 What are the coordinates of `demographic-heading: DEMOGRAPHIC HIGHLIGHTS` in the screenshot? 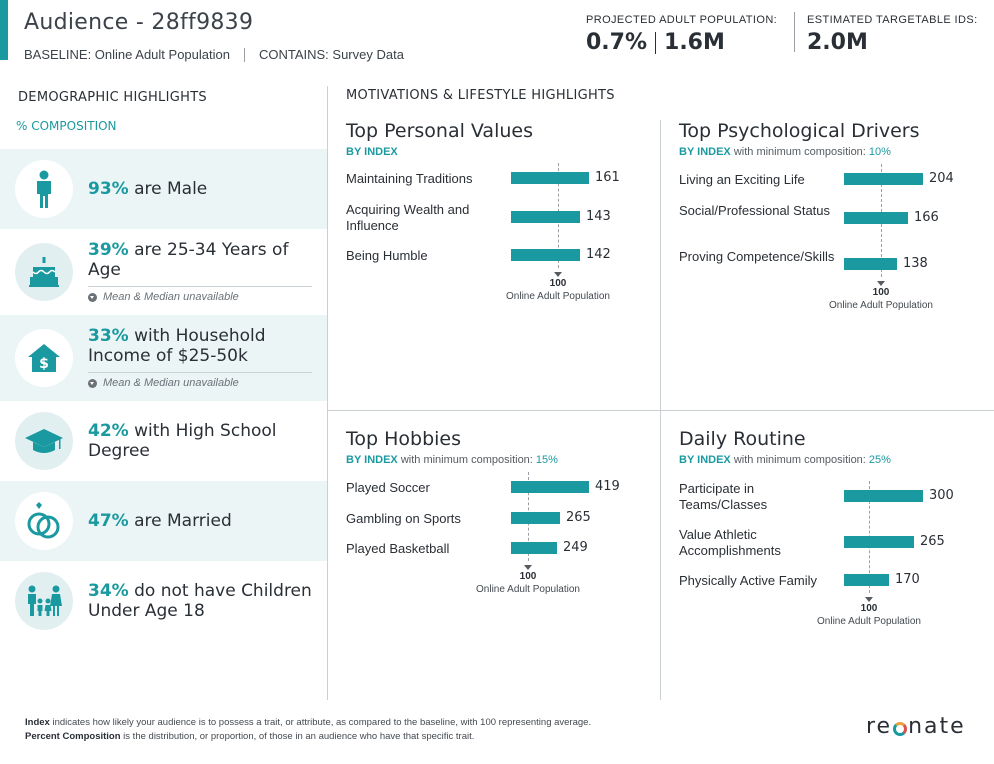 It's located at (112, 97).